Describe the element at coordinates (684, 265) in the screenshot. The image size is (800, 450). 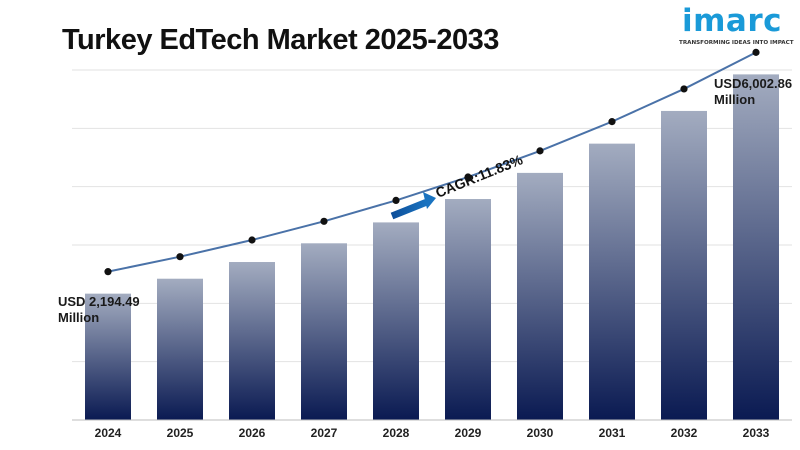
I see `bar-2032` at that location.